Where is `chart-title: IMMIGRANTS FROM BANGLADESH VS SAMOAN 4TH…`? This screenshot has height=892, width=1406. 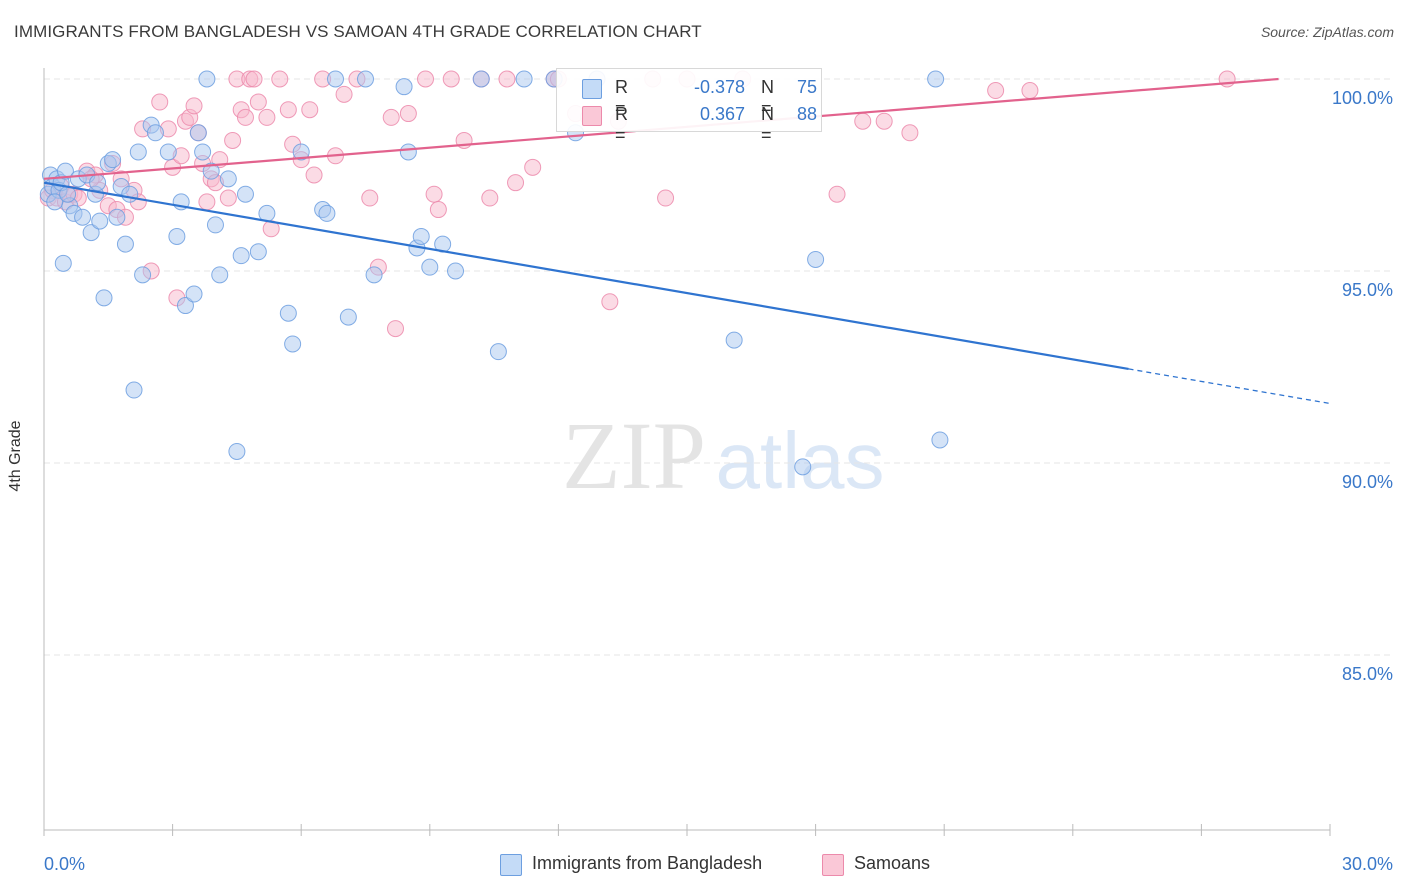
chart-title: IMMIGRANTS FROM BANGLADESH VS SAMOAN 4TH… is located at coordinates (358, 31).